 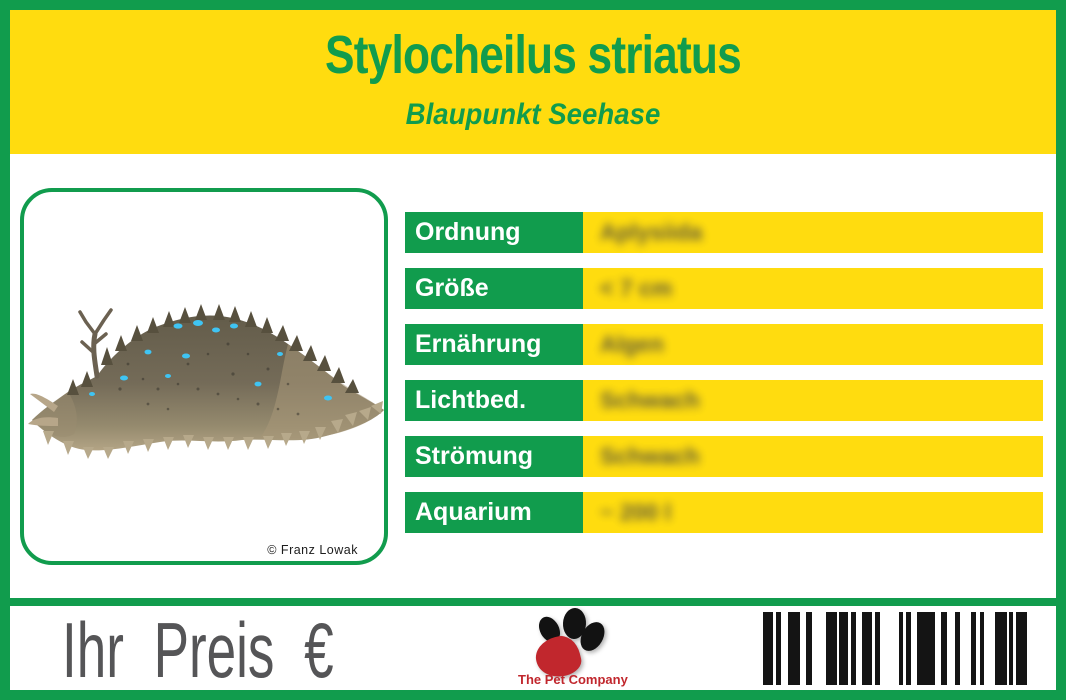 I want to click on price-label: Ihr Preis €, so click(x=198, y=650).